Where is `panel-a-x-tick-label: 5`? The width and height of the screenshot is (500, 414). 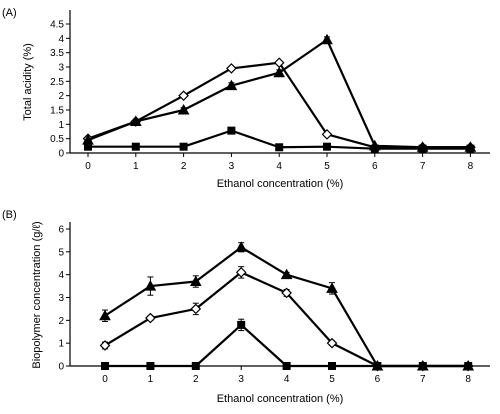 panel-a-x-tick-label: 5 is located at coordinates (327, 166).